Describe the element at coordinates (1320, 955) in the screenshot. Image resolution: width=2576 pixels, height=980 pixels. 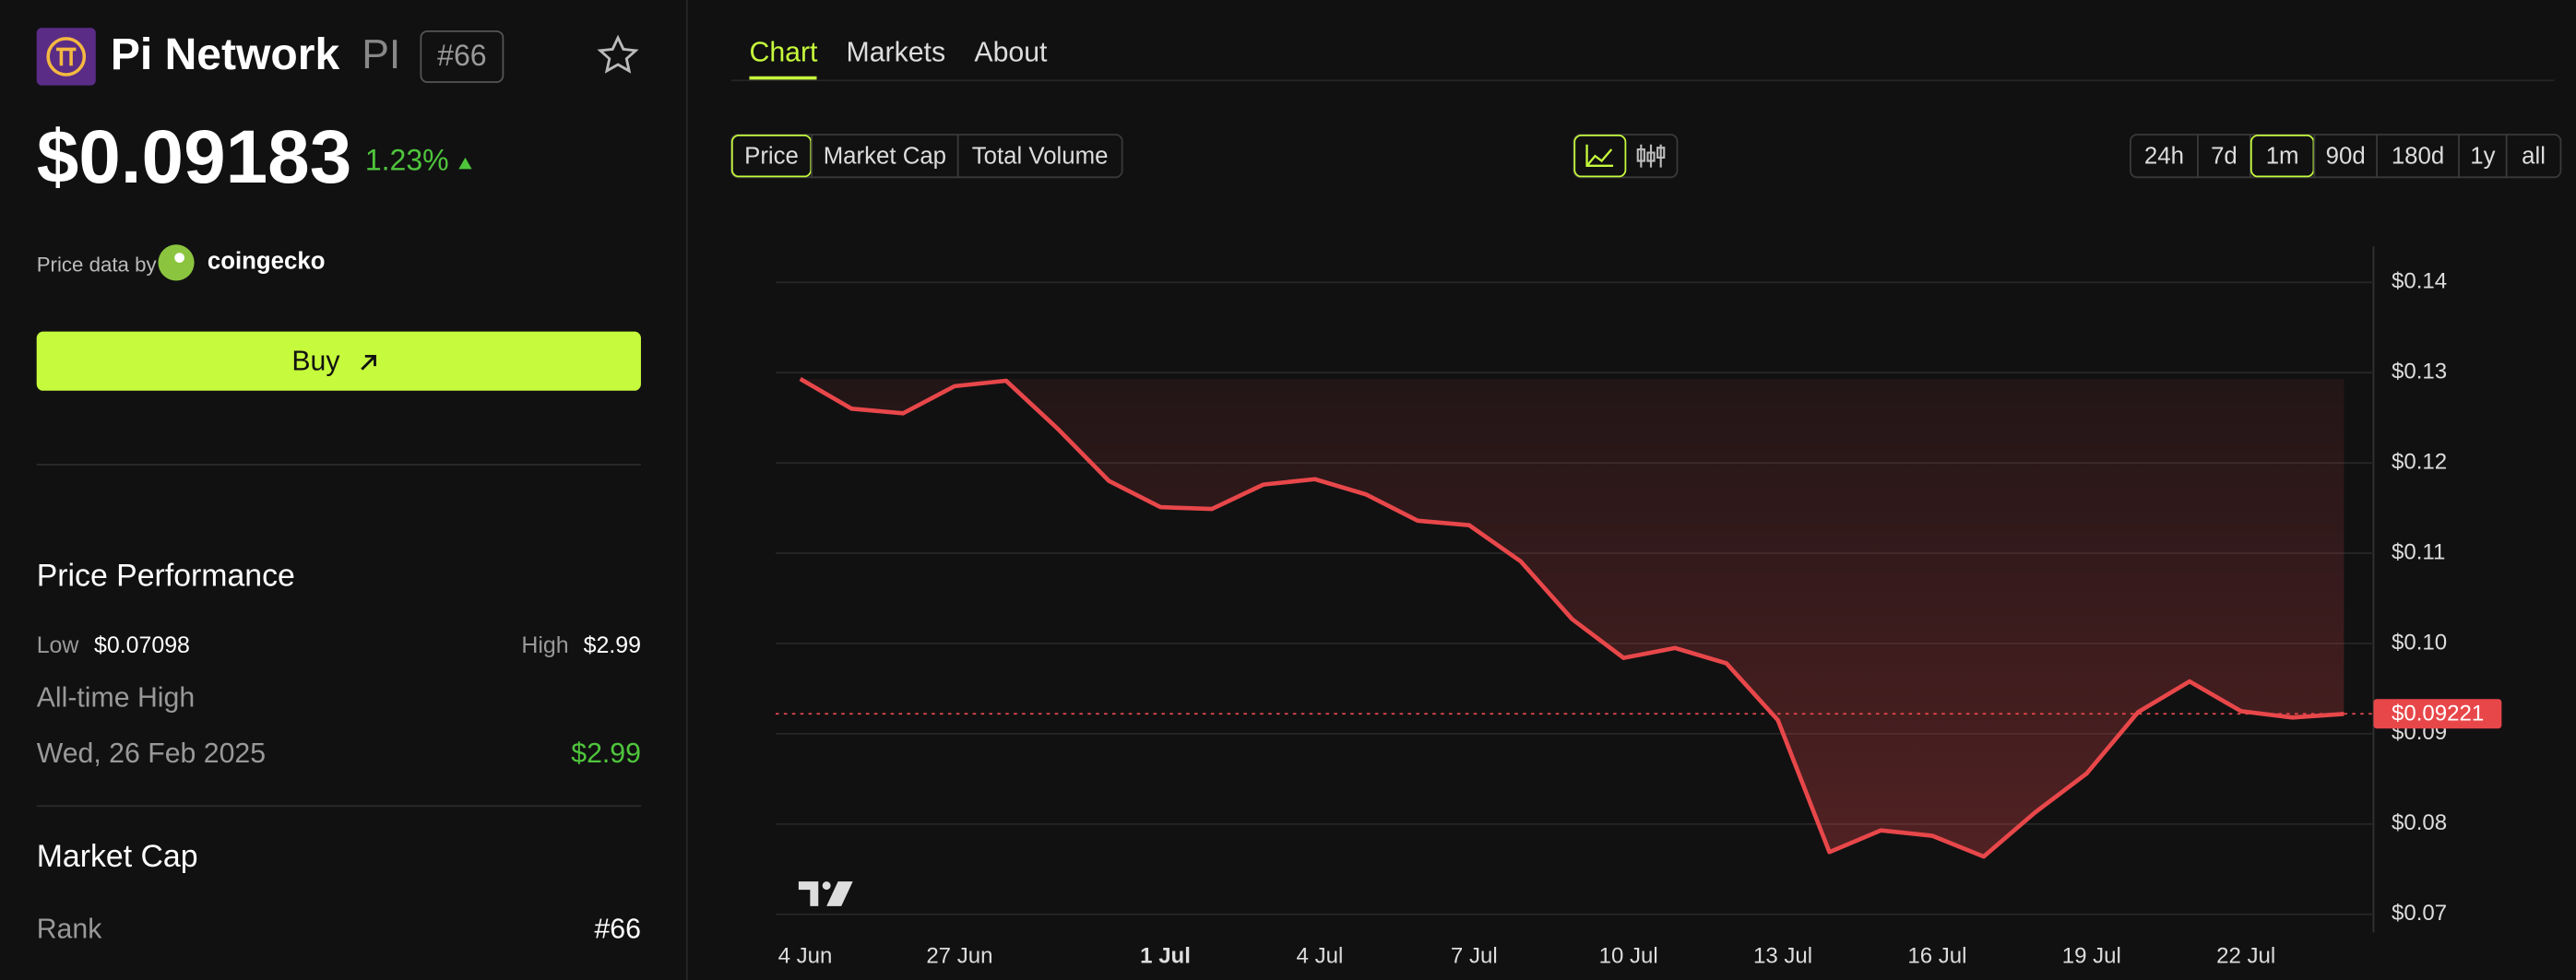
I see `x-tick-label: 4 Jul` at that location.